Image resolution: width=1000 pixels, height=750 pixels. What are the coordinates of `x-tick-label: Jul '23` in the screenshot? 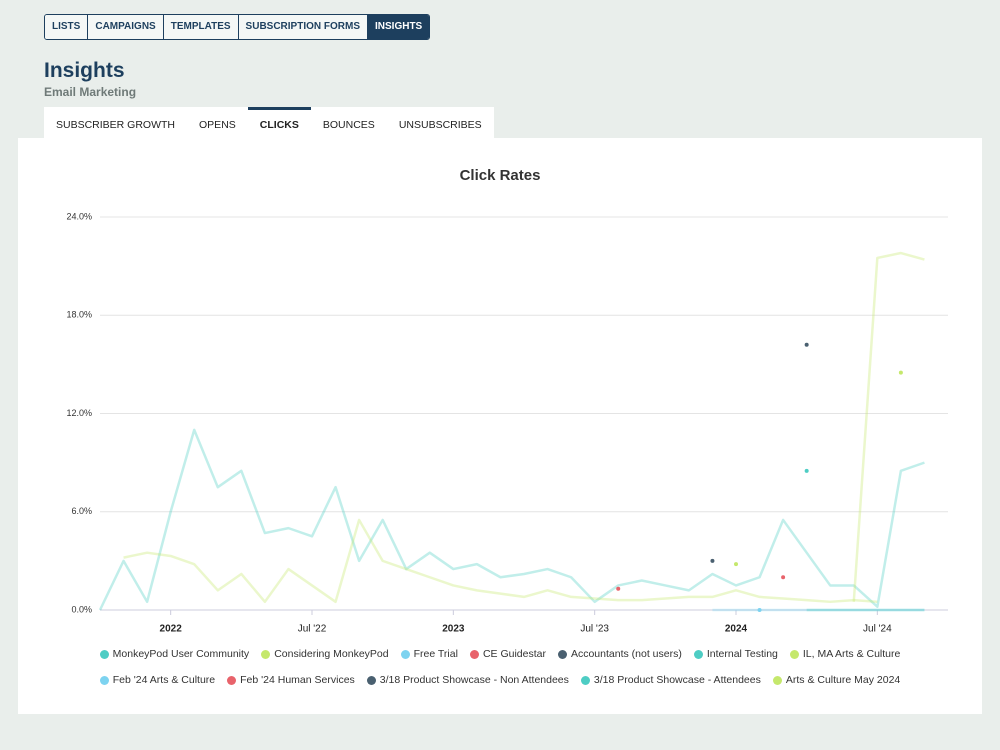 It's located at (594, 629).